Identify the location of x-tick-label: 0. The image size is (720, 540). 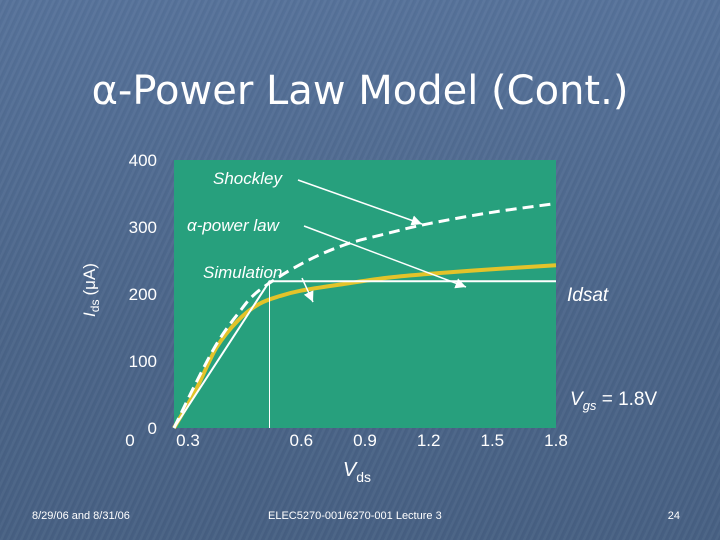
(129, 440).